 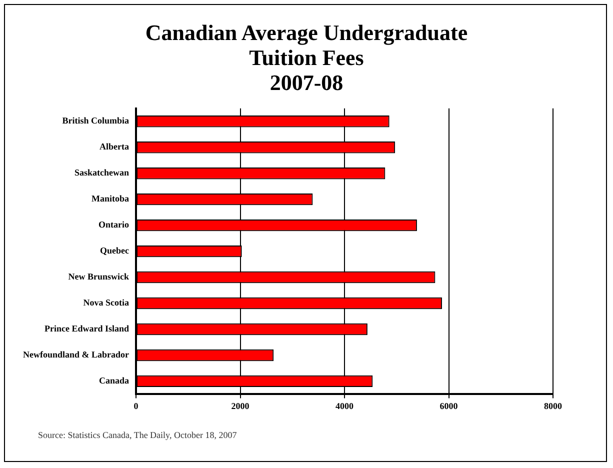 What do you see at coordinates (102, 173) in the screenshot?
I see `y-tick-label: Saskatchewan` at bounding box center [102, 173].